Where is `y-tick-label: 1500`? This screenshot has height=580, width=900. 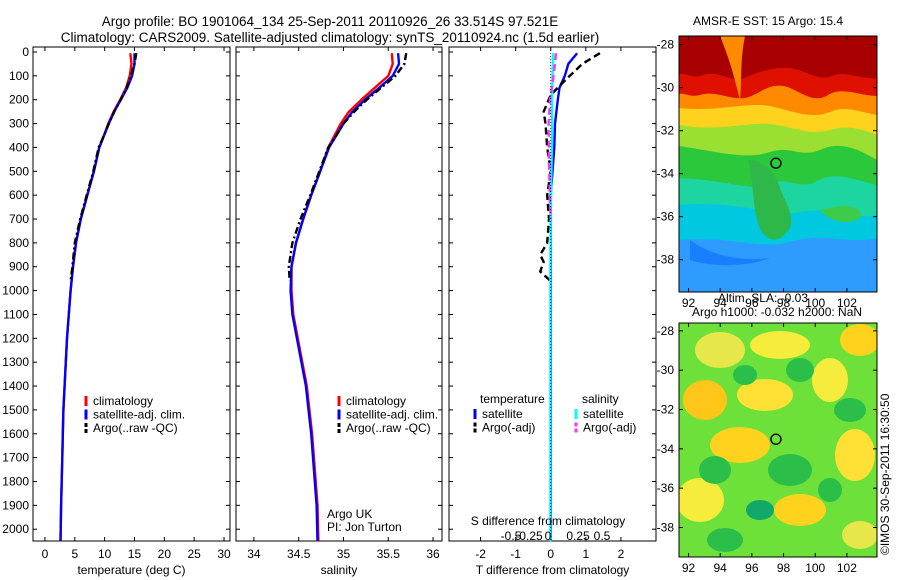 y-tick-label: 1500 is located at coordinates (15, 410).